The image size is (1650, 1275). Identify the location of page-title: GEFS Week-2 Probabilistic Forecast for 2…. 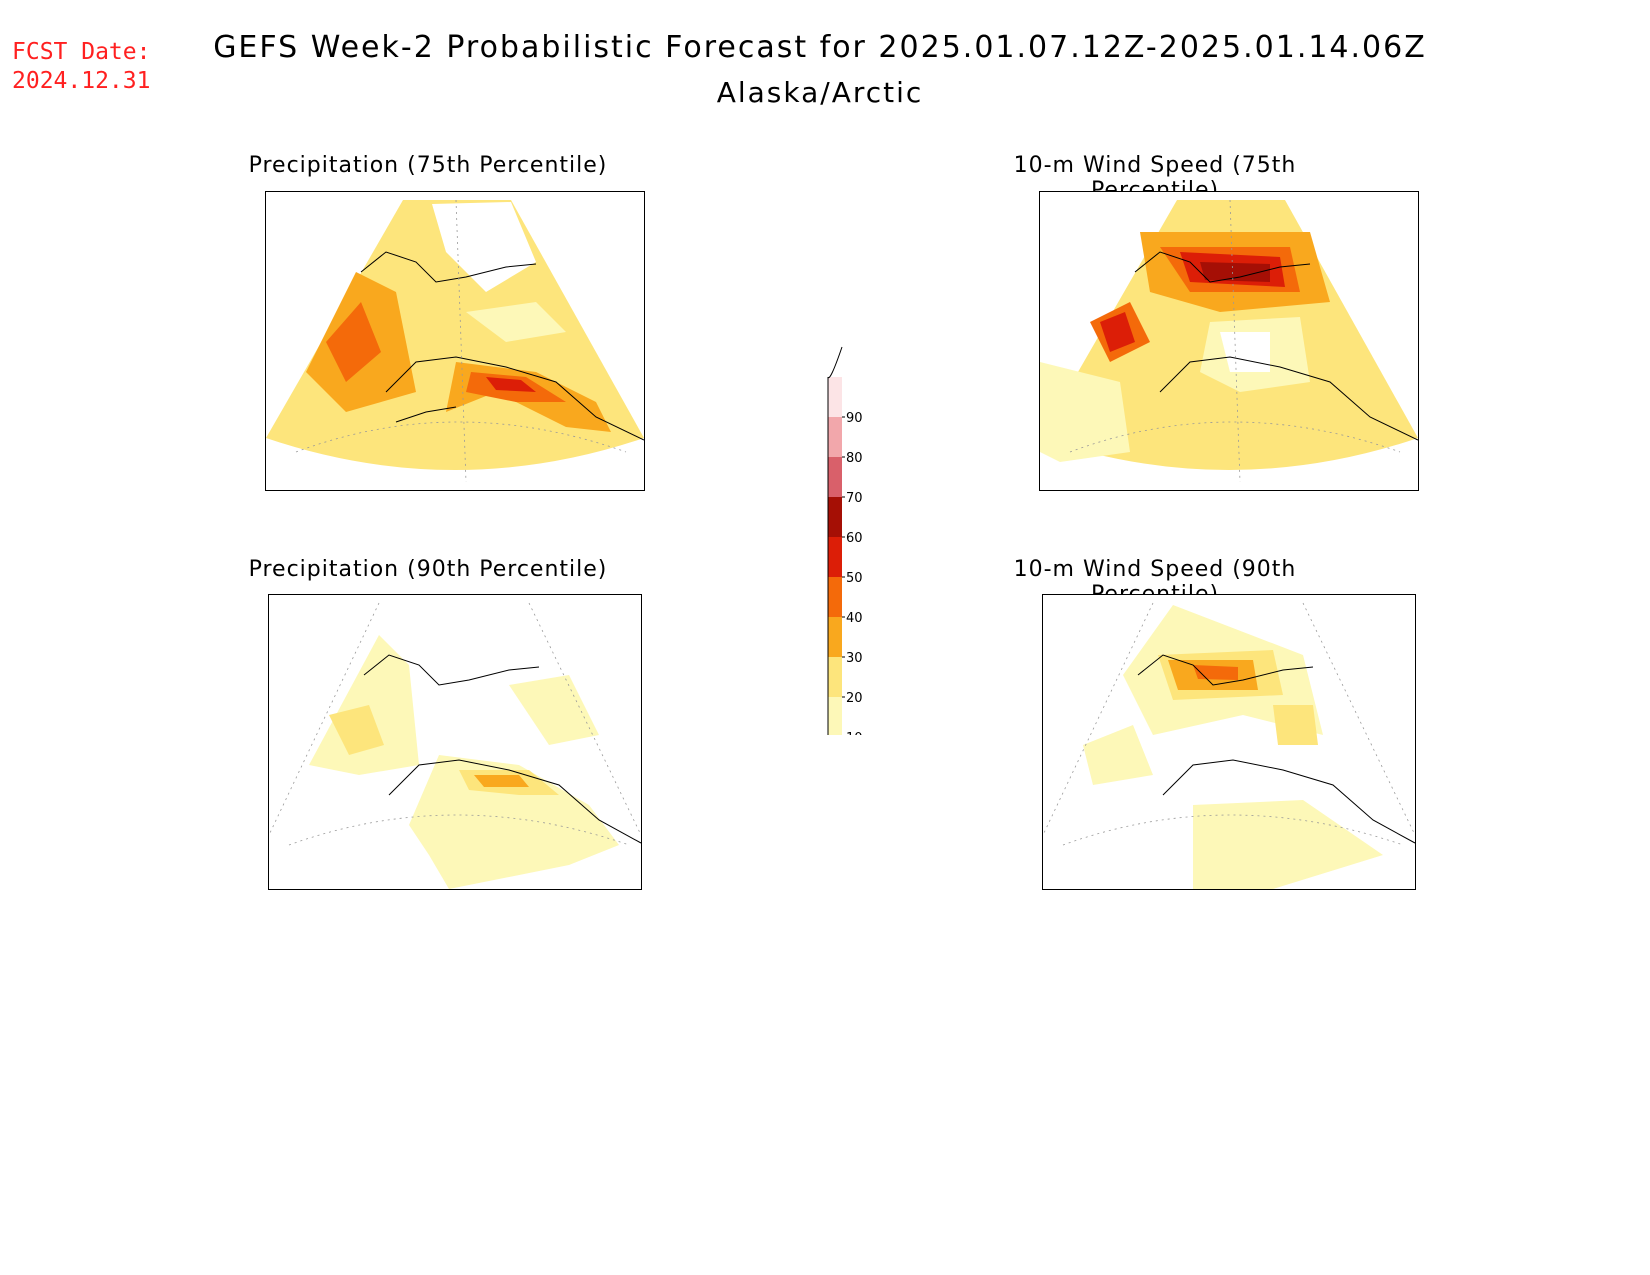
(820, 47).